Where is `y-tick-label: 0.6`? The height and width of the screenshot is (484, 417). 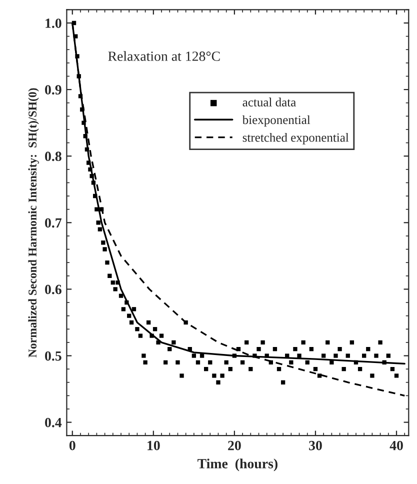 y-tick-label: 0.6 is located at coordinates (53, 289).